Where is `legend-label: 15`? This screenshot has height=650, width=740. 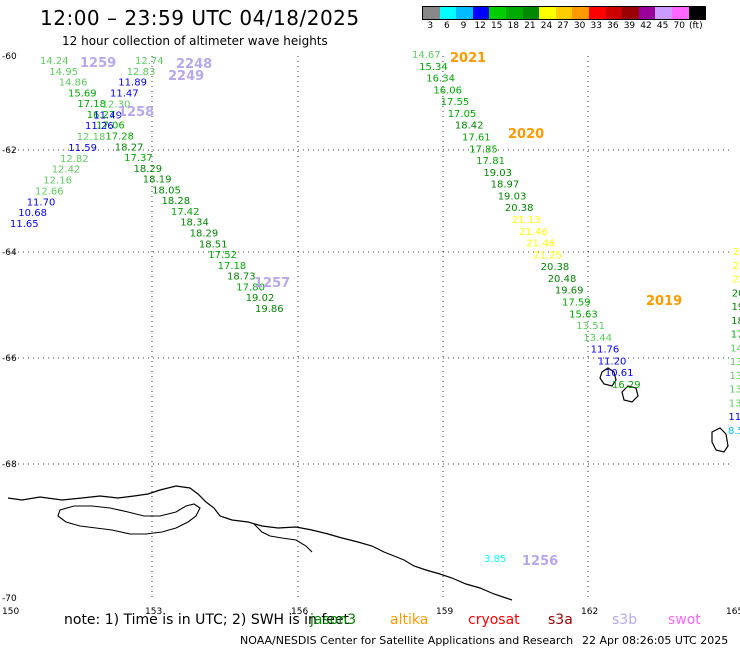
legend-label: 15 is located at coordinates (496, 26).